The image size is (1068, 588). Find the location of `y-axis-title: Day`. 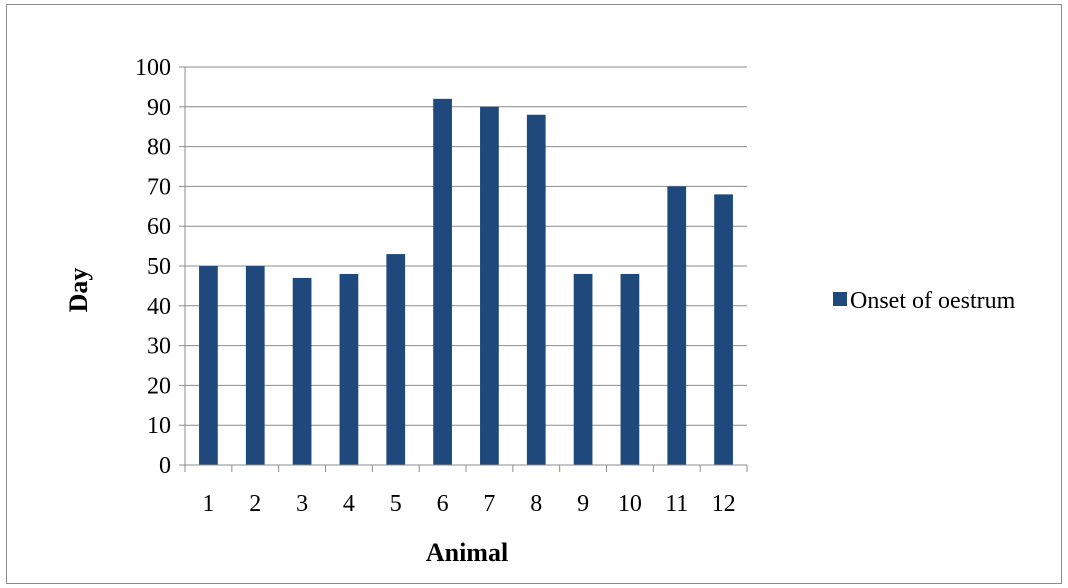

y-axis-title: Day is located at coordinates (78, 290).